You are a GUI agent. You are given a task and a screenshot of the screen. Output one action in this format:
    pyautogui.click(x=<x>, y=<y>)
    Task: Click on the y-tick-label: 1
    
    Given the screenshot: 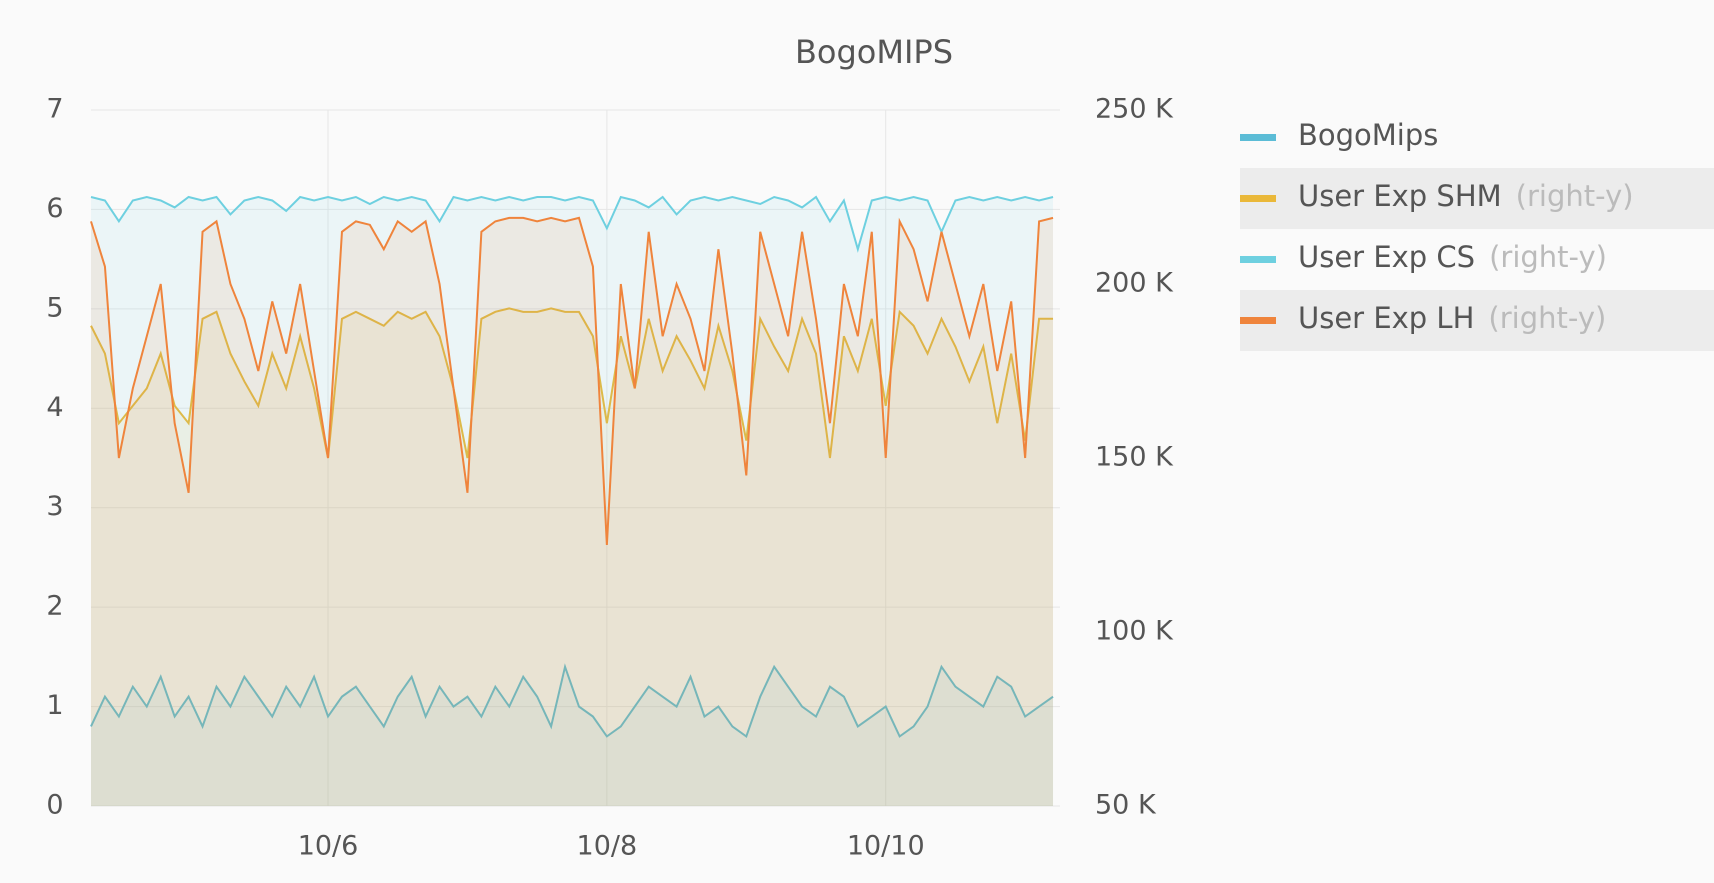 What is the action you would take?
    pyautogui.click(x=54, y=705)
    